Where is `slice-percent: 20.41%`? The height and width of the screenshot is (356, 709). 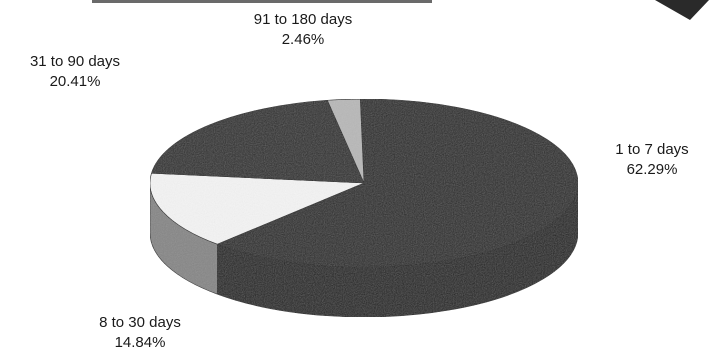 slice-percent: 20.41% is located at coordinates (75, 81).